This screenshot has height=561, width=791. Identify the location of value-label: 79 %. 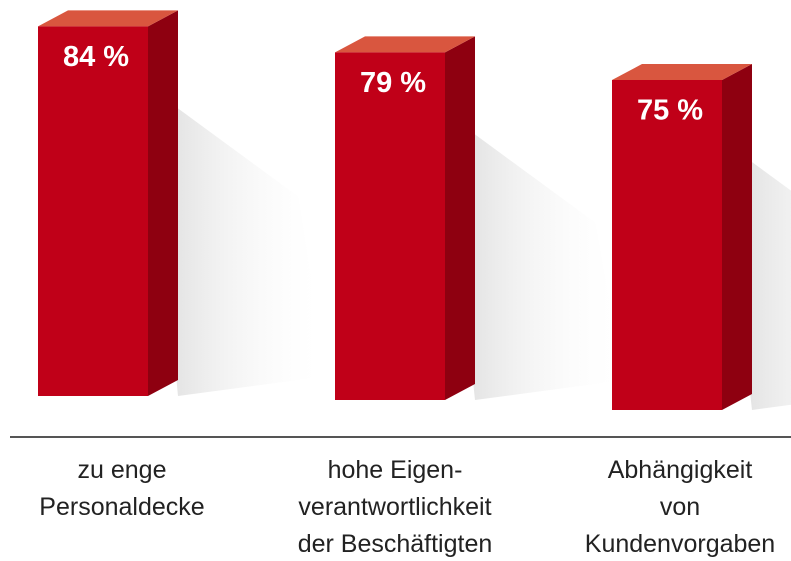
(393, 83).